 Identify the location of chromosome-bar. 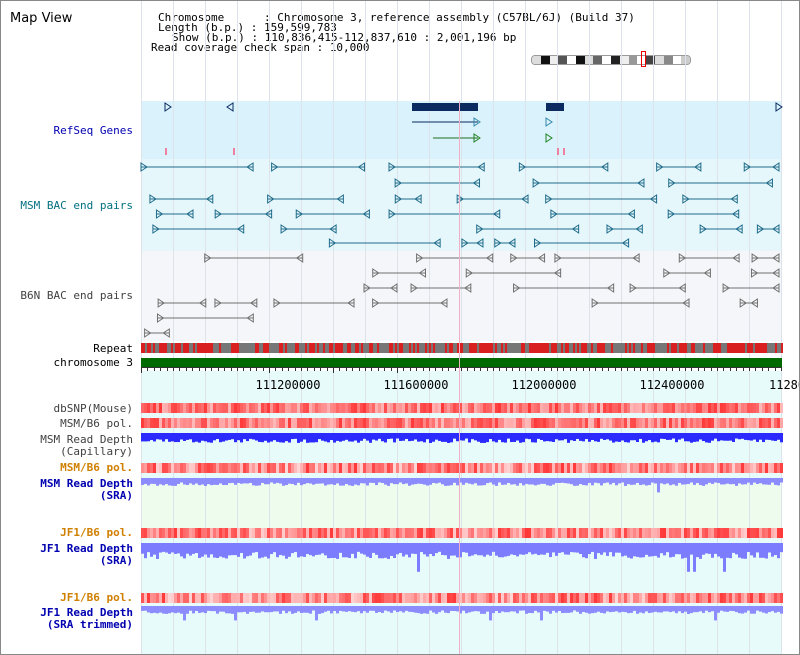
(461, 363).